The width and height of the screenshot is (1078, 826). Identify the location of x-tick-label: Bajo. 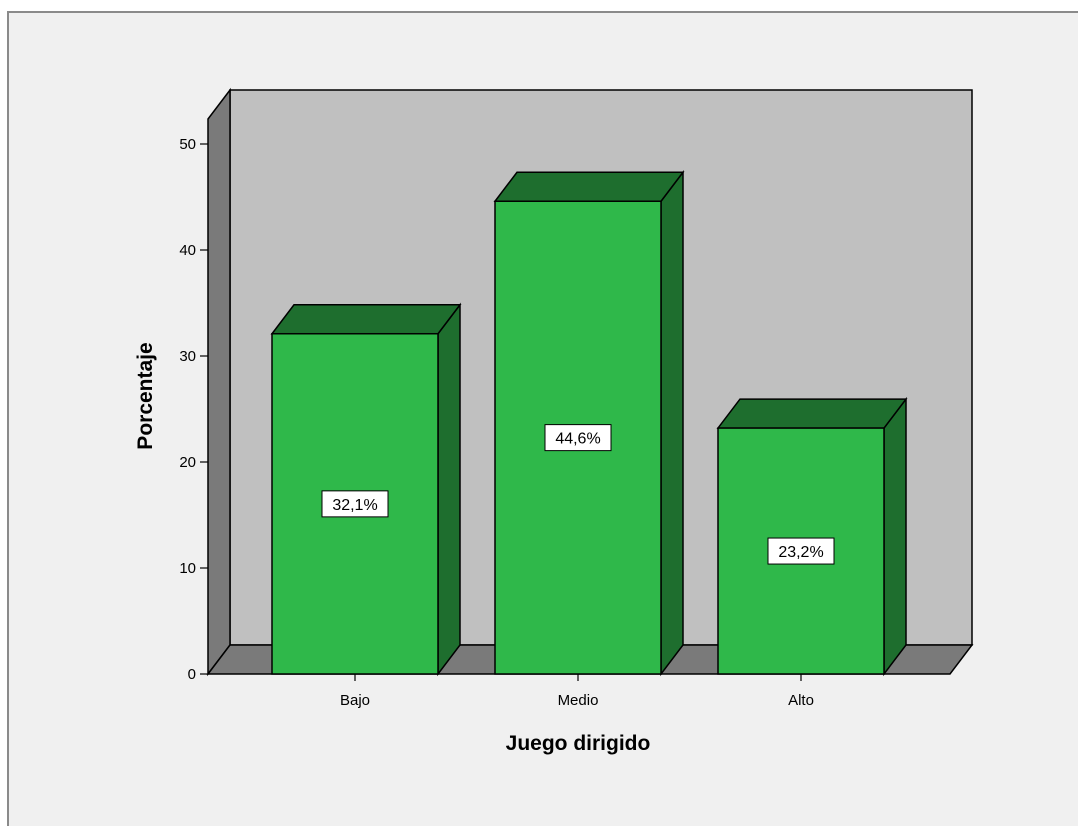
(355, 700).